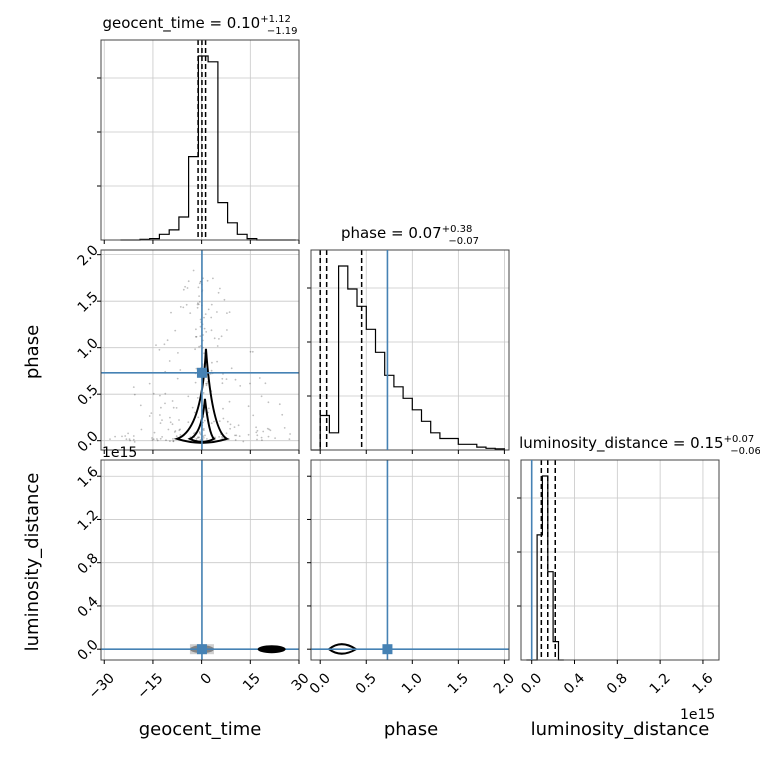 The image size is (760, 760). Describe the element at coordinates (88, 650) in the screenshot. I see `panel-geocent_time-vs-luminosity_distance-yticklabel-0: 0.0` at that location.